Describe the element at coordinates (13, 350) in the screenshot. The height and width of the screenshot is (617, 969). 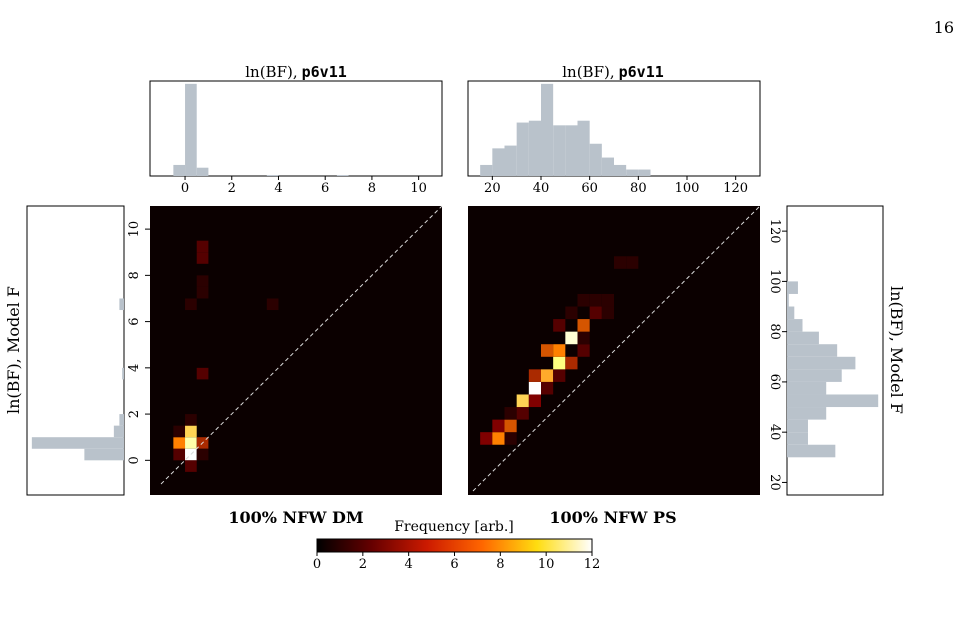
I see `left-y-axis-label: ln(BF), Model F` at that location.